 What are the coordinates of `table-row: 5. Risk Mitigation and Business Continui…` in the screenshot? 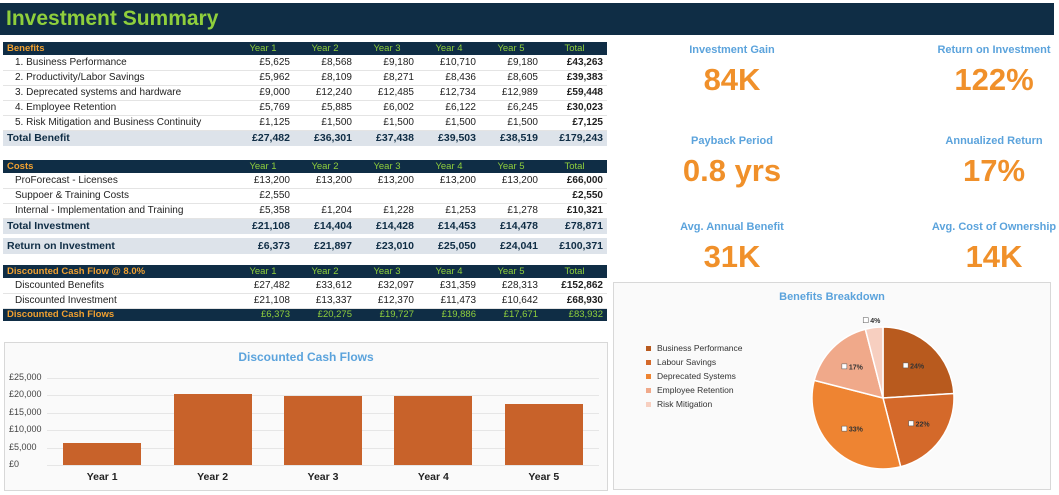 It's located at (305, 123).